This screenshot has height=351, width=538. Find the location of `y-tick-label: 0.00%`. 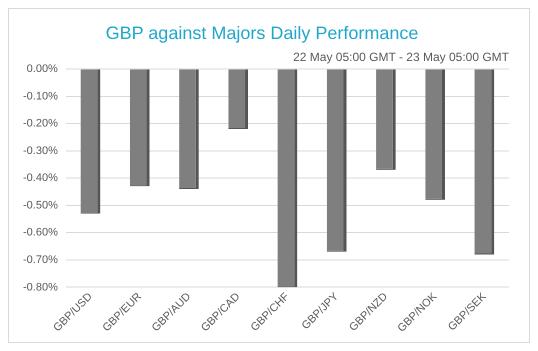

y-tick-label: 0.00% is located at coordinates (42, 69).